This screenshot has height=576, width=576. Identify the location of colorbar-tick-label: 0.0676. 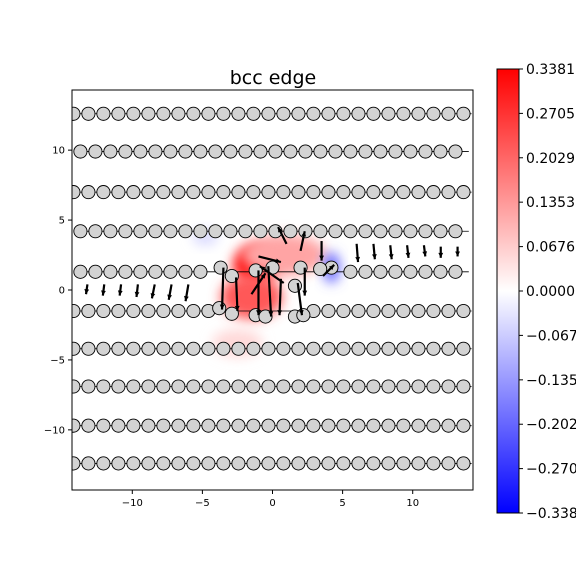
(550, 248).